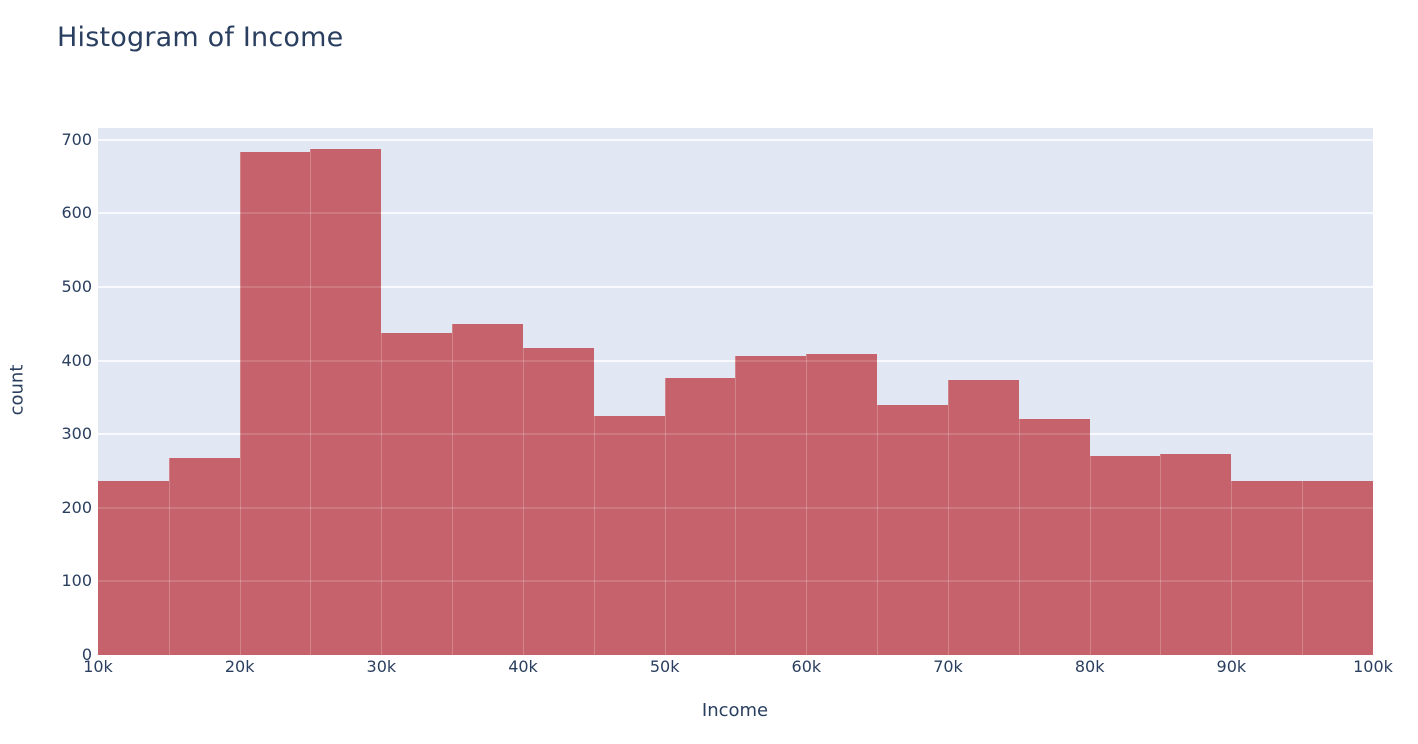 This screenshot has height=744, width=1418. What do you see at coordinates (1373, 666) in the screenshot?
I see `x-tick-label-100k: 100k` at bounding box center [1373, 666].